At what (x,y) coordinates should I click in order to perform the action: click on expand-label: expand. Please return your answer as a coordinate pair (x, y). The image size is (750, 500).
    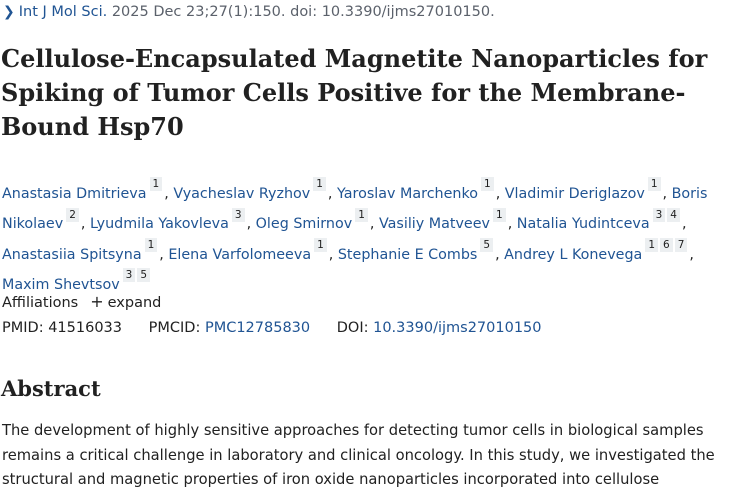
    Looking at the image, I should click on (134, 303).